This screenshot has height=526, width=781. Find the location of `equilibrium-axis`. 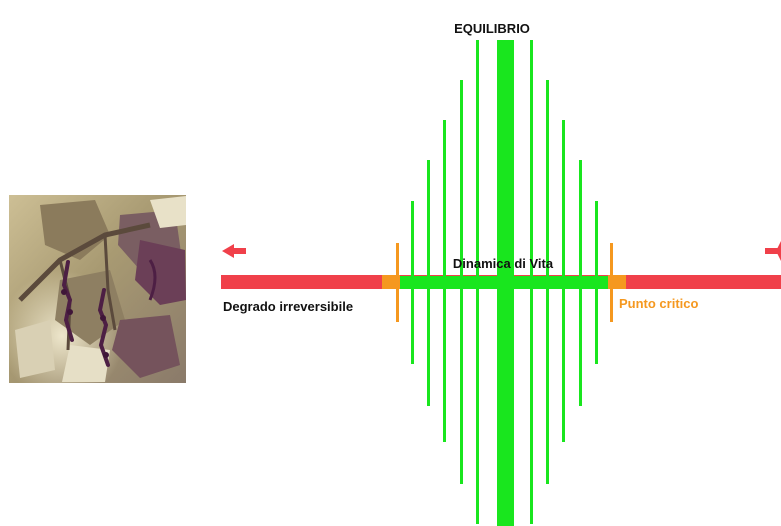

equilibrium-axis is located at coordinates (505, 283).